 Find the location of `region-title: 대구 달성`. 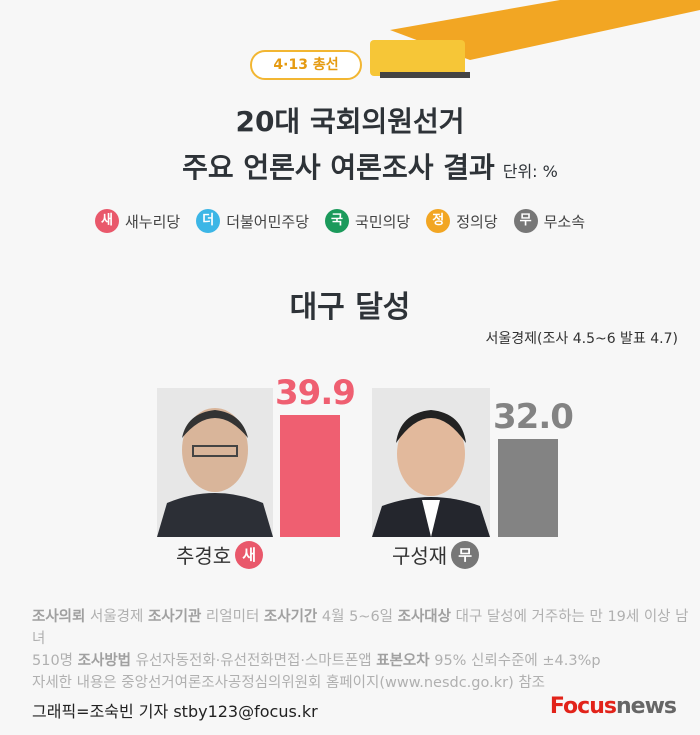

region-title: 대구 달성 is located at coordinates (350, 307).